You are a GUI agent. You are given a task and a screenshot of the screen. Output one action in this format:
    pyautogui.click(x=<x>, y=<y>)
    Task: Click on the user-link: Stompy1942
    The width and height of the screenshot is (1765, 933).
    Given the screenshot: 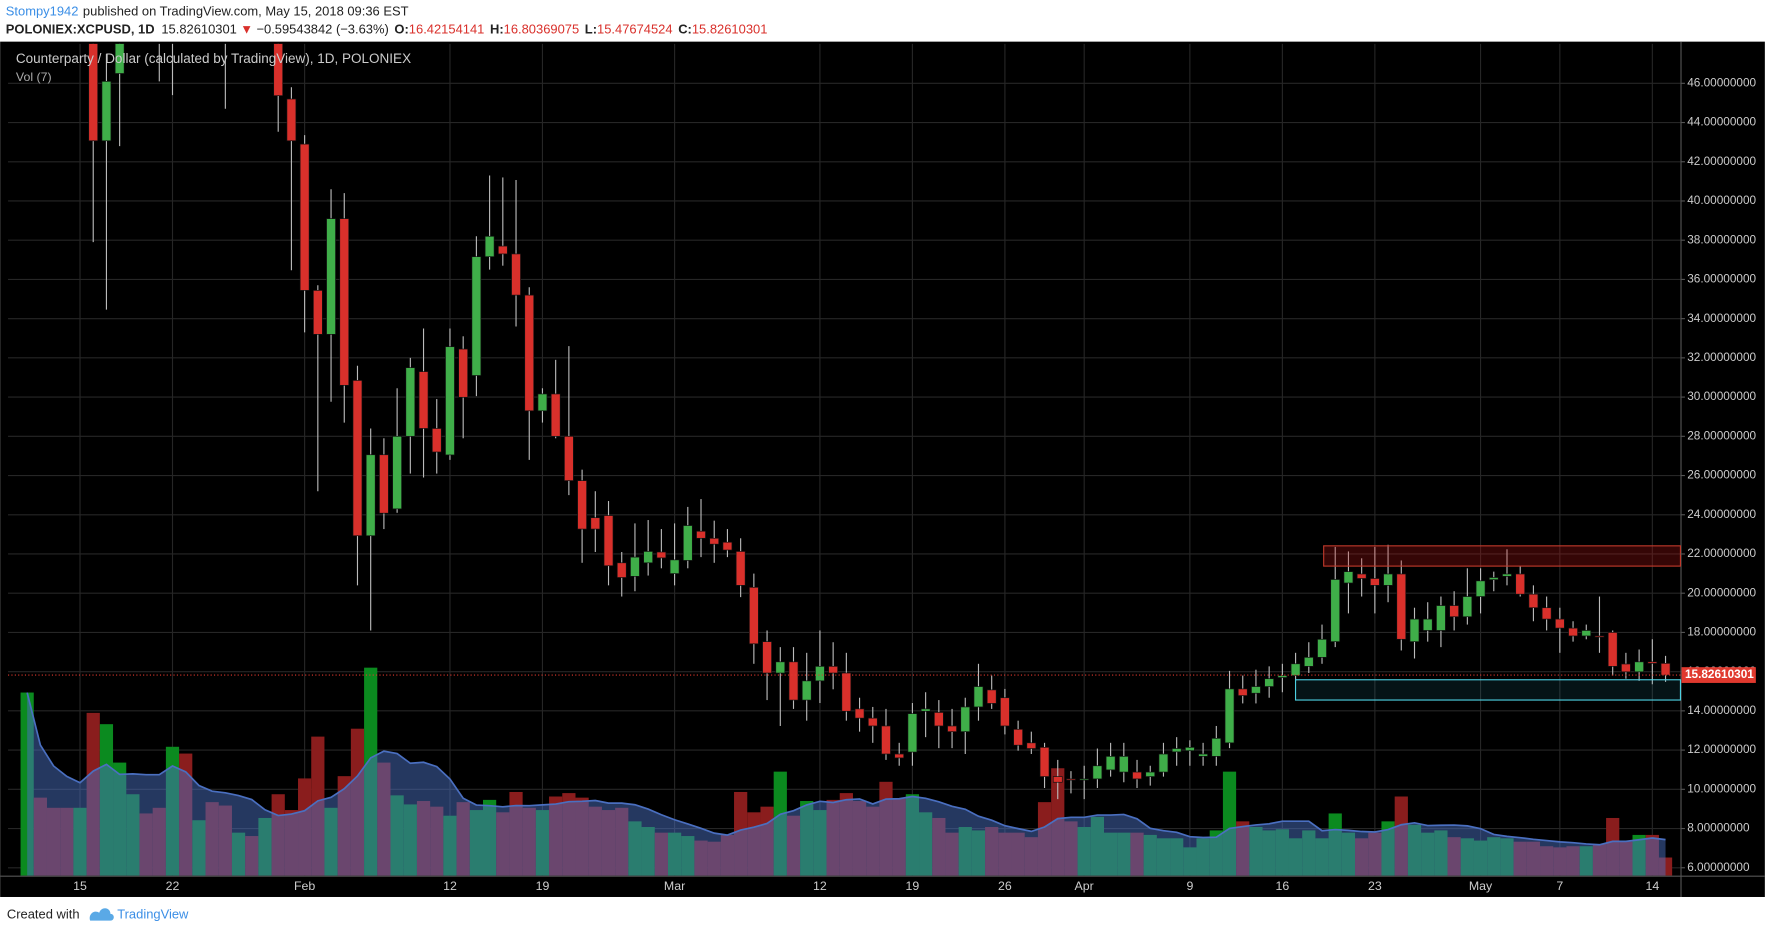 What is the action you would take?
    pyautogui.click(x=42, y=11)
    